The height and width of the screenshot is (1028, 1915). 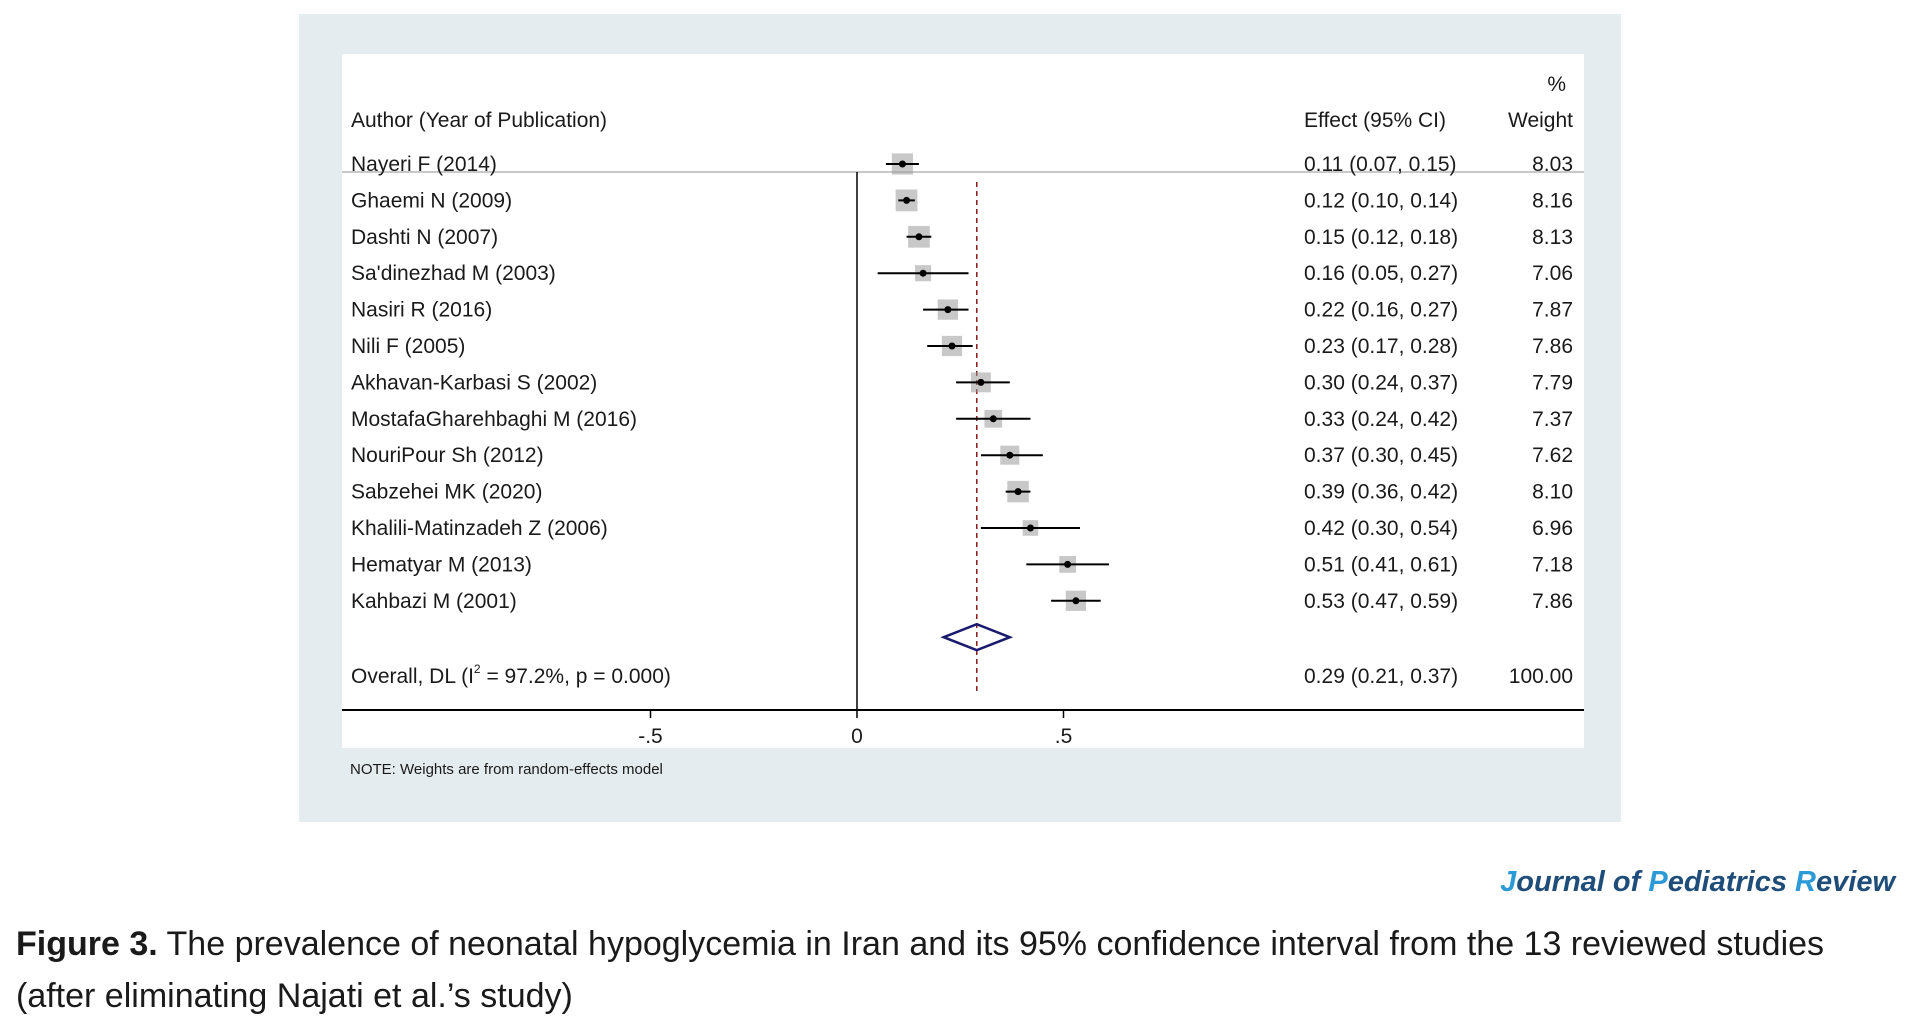 What do you see at coordinates (1552, 382) in the screenshot?
I see `study-weight: 7.79` at bounding box center [1552, 382].